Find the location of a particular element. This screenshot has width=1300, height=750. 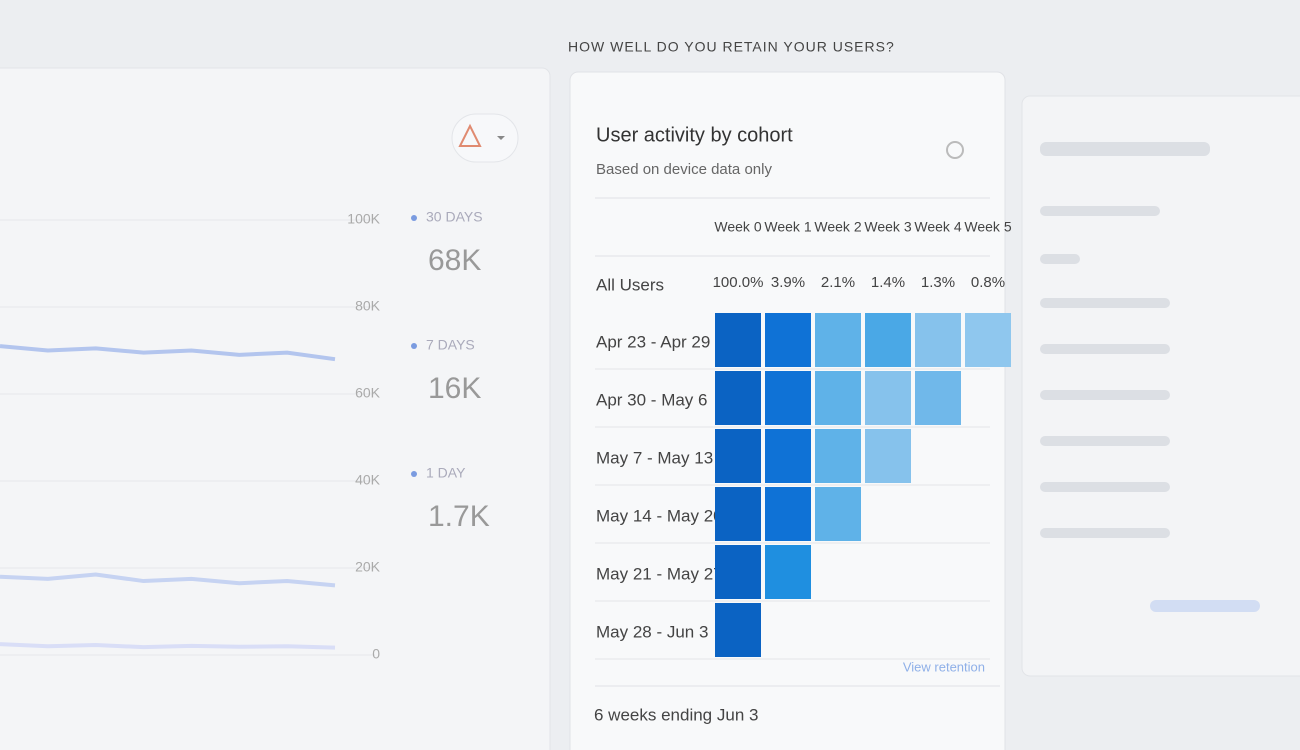

legend-label: 7 DAYS is located at coordinates (450, 345).